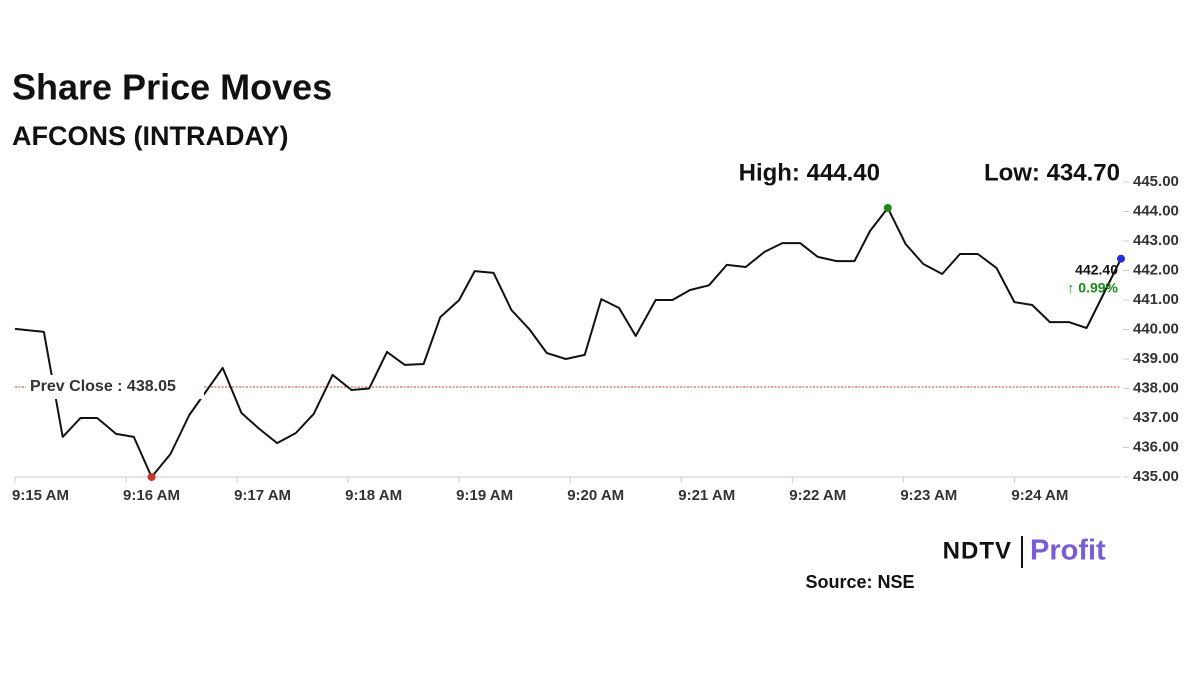  I want to click on x-tick-label: 9:22 AM, so click(817, 495).